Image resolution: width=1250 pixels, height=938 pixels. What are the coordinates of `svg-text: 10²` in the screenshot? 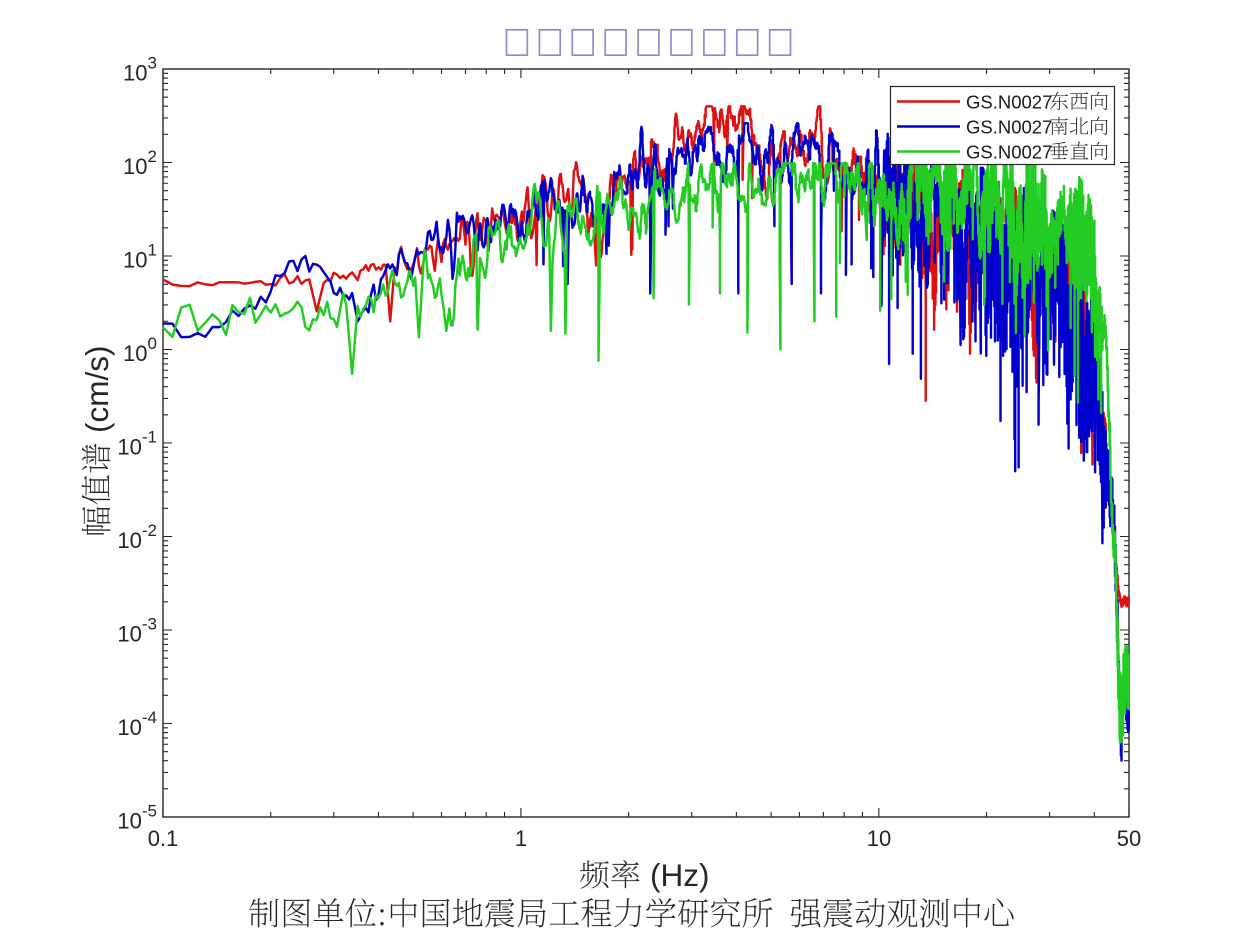 It's located at (140, 163).